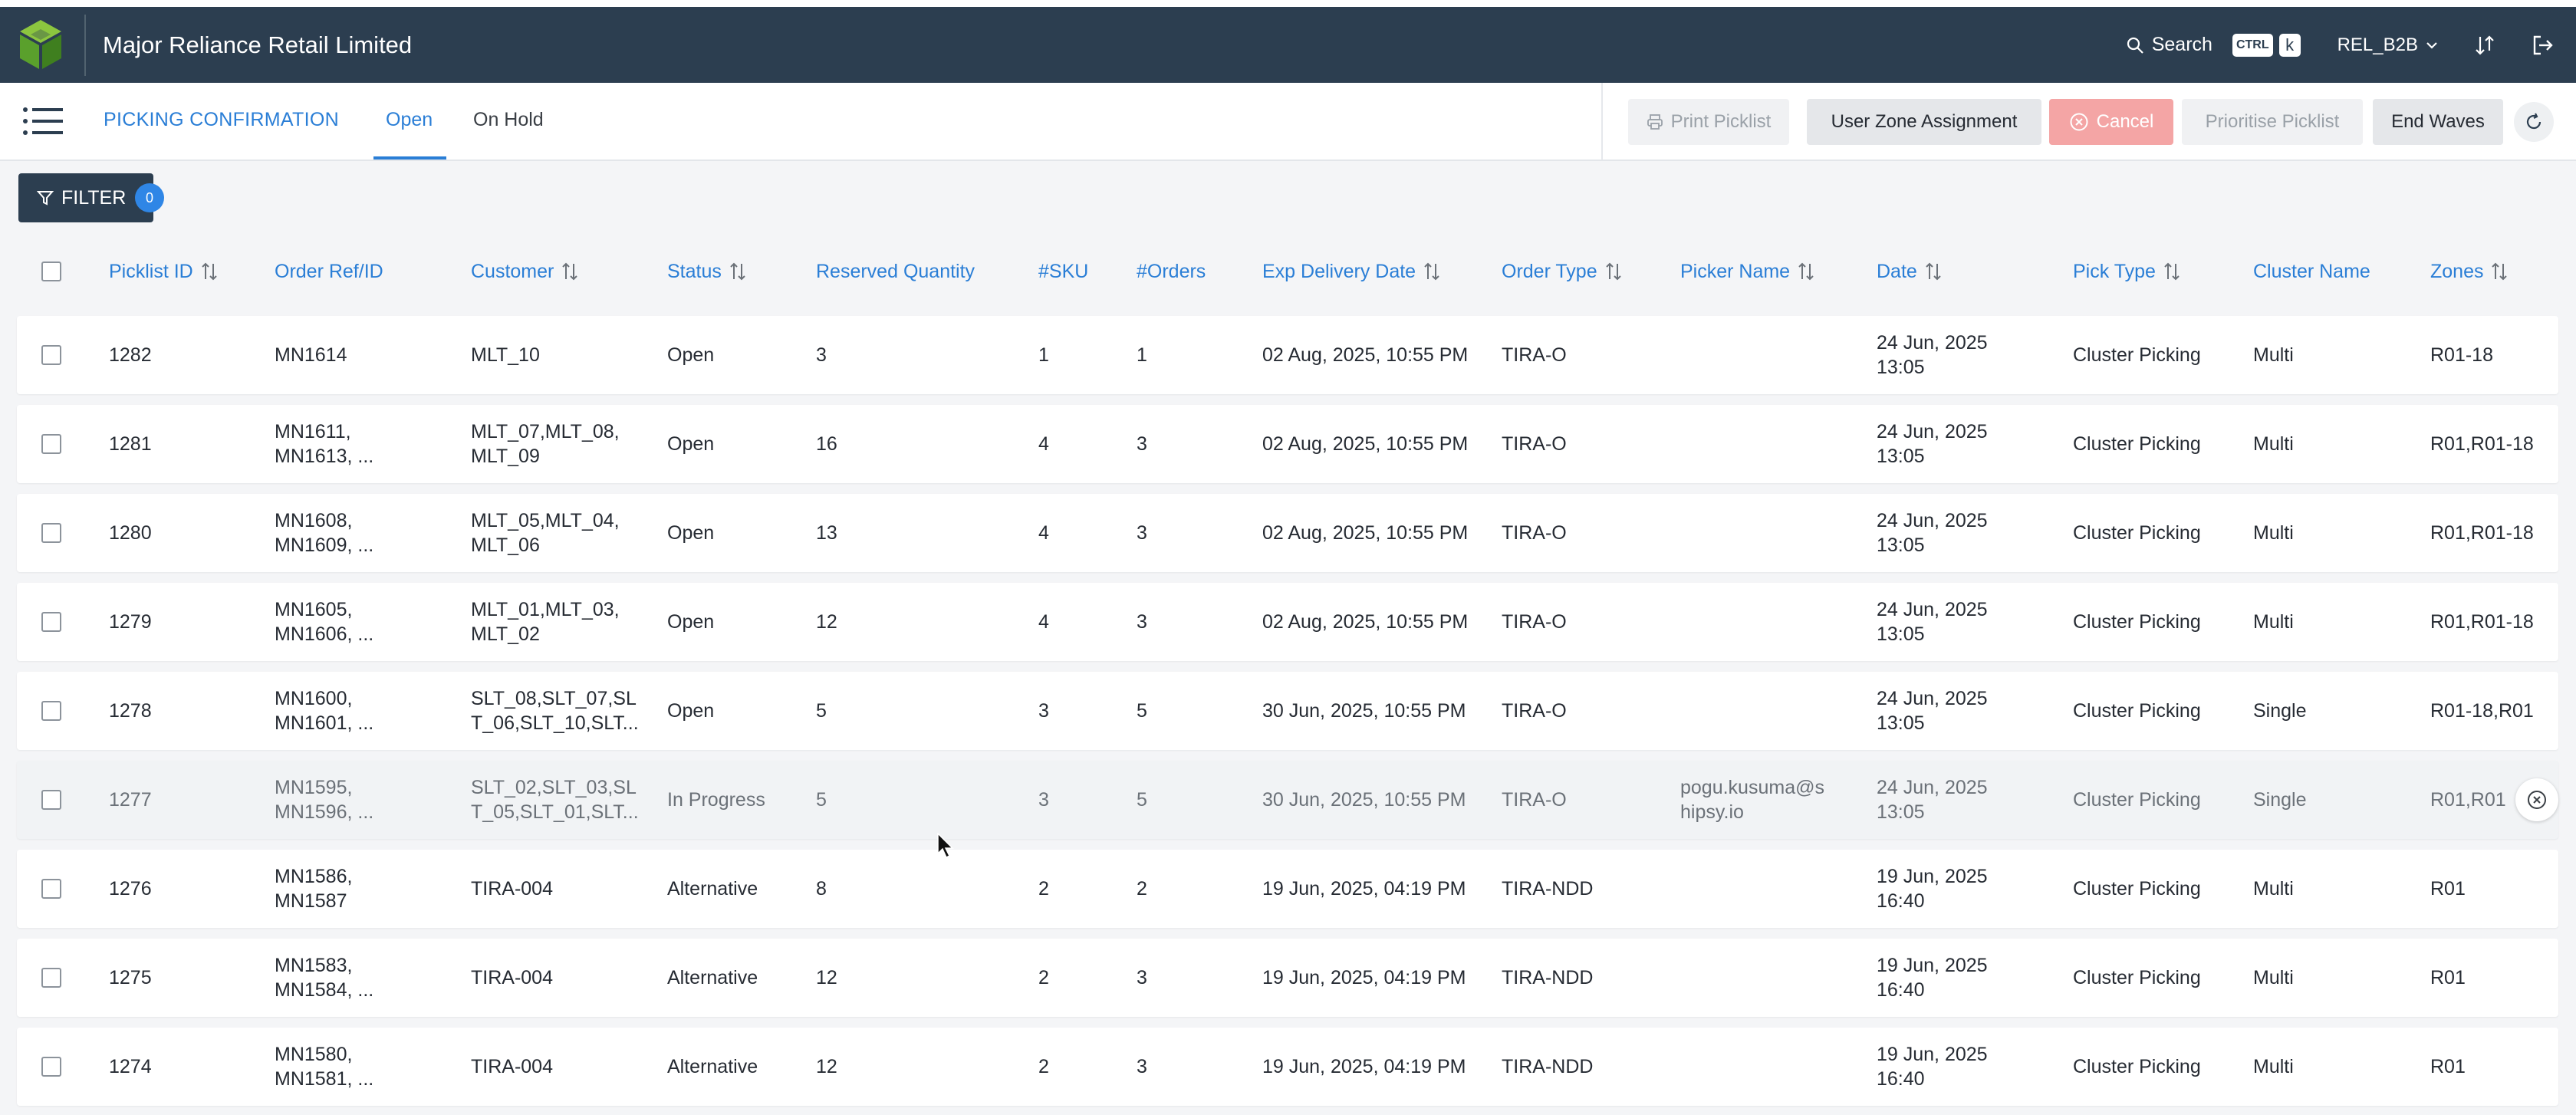 Image resolution: width=2576 pixels, height=1115 pixels. Describe the element at coordinates (2126, 271) in the screenshot. I see `column-header-pick-type: Pick Type` at that location.